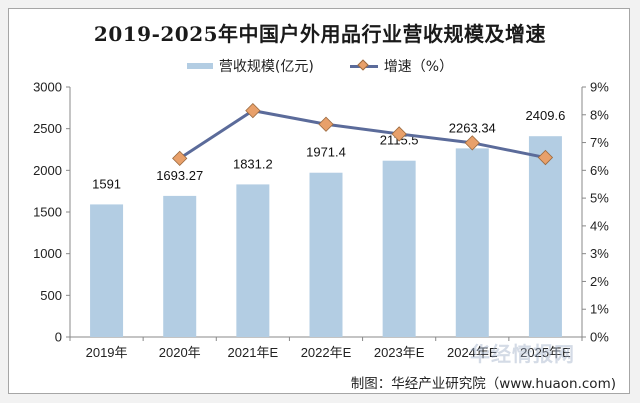 The image size is (640, 403). What do you see at coordinates (599, 170) in the screenshot?
I see `right-tick-label: 6%` at bounding box center [599, 170].